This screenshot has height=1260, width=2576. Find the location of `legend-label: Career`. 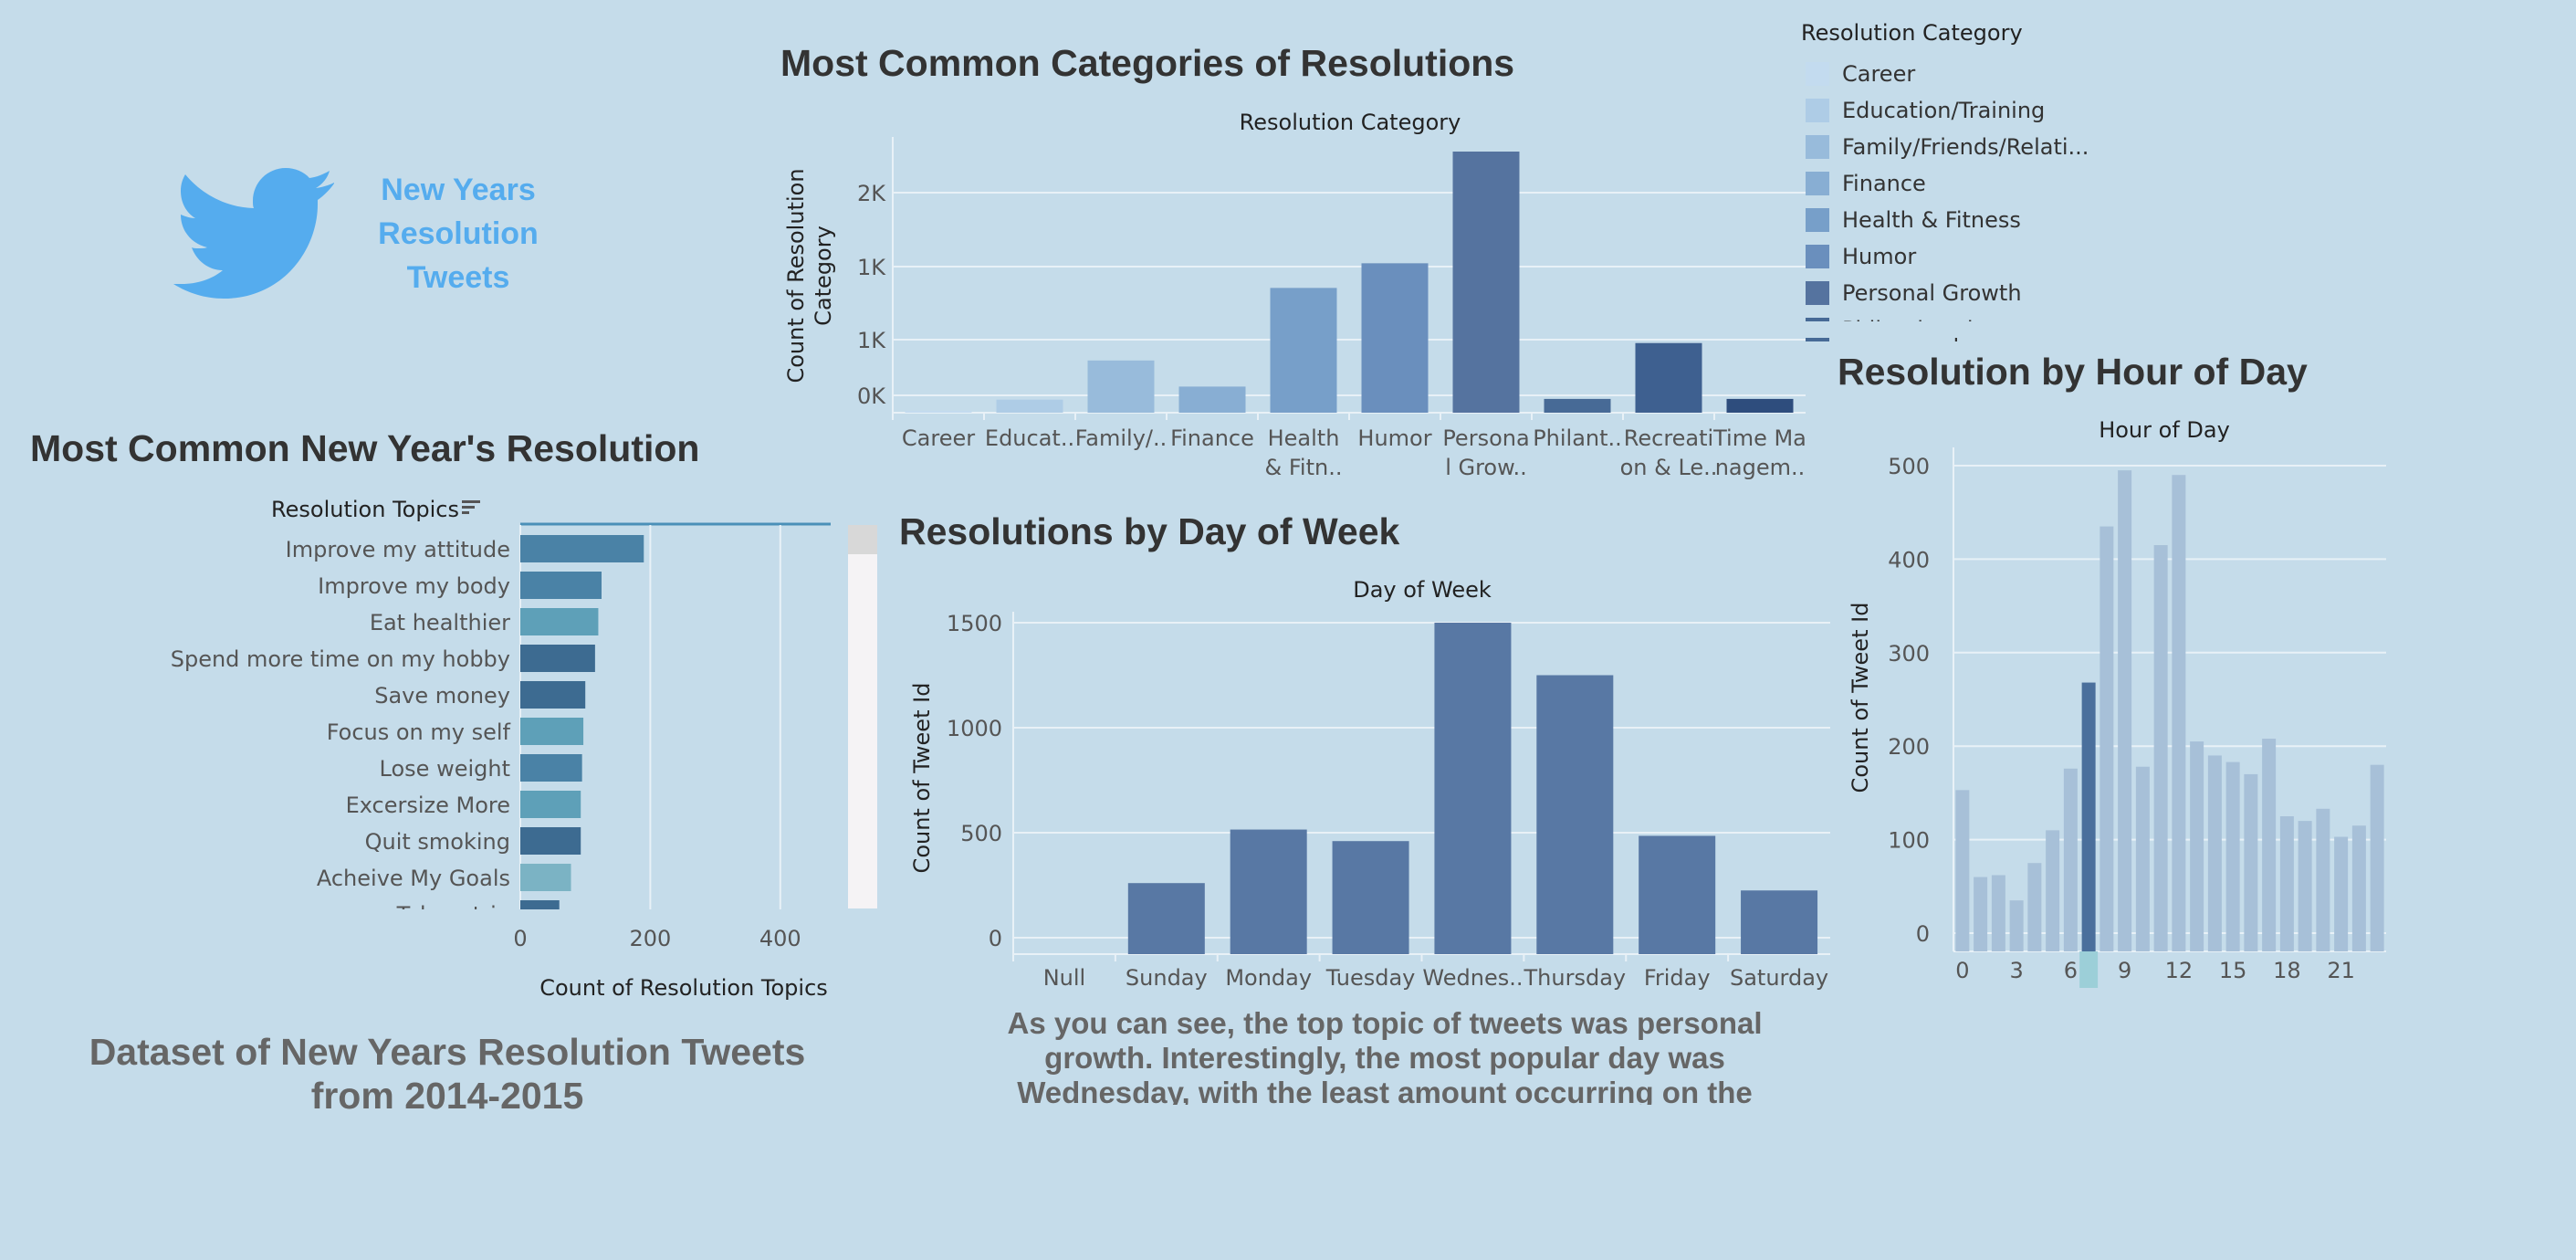

legend-label: Career is located at coordinates (1879, 74).